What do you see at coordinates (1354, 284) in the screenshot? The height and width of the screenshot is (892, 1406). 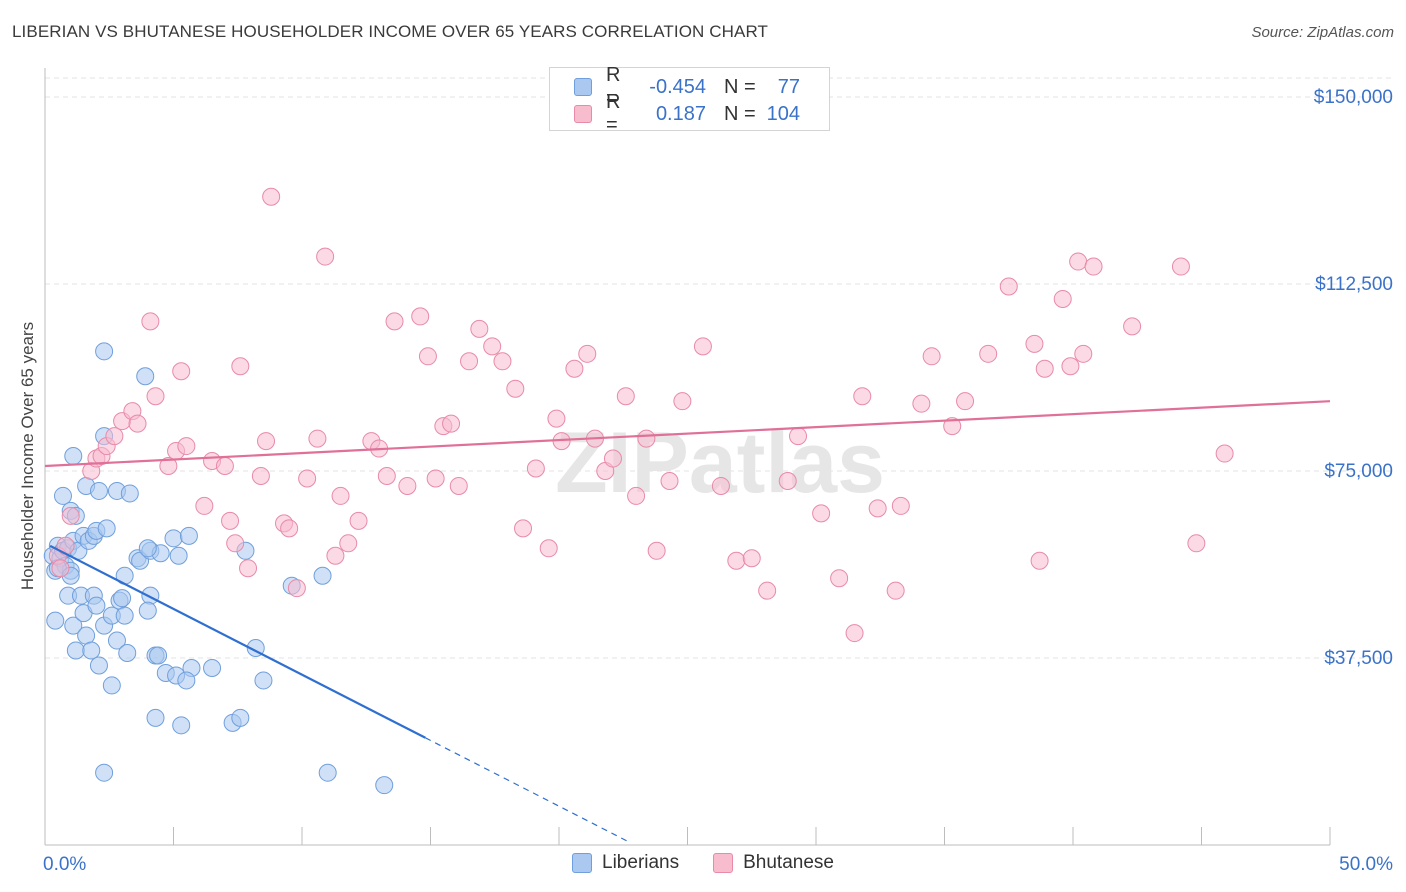 I see `y-tick-label: $112,500` at bounding box center [1354, 284].